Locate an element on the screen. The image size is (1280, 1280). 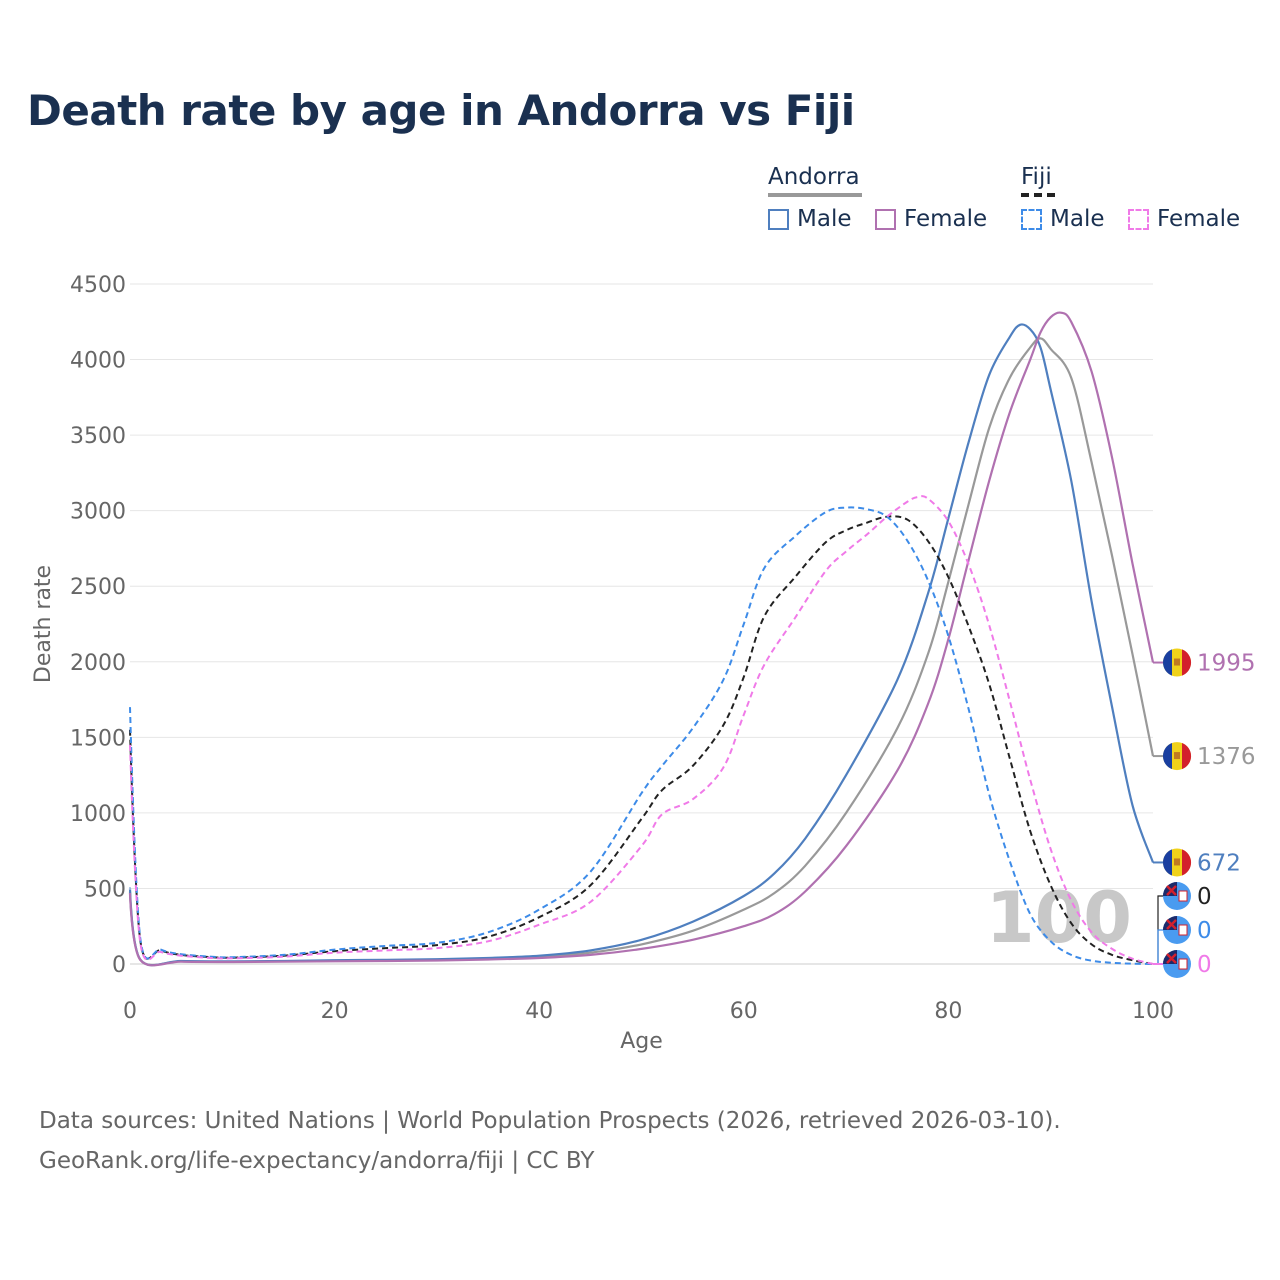
legend-label-andorra-male: Male is located at coordinates (824, 219).